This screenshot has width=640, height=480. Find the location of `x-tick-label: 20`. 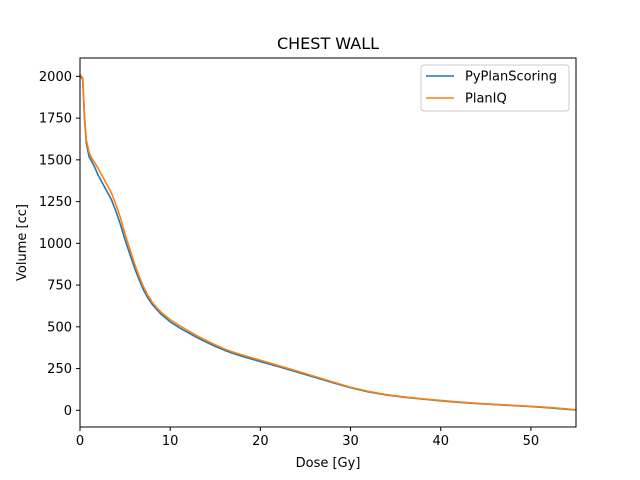

x-tick-label: 20 is located at coordinates (260, 441).